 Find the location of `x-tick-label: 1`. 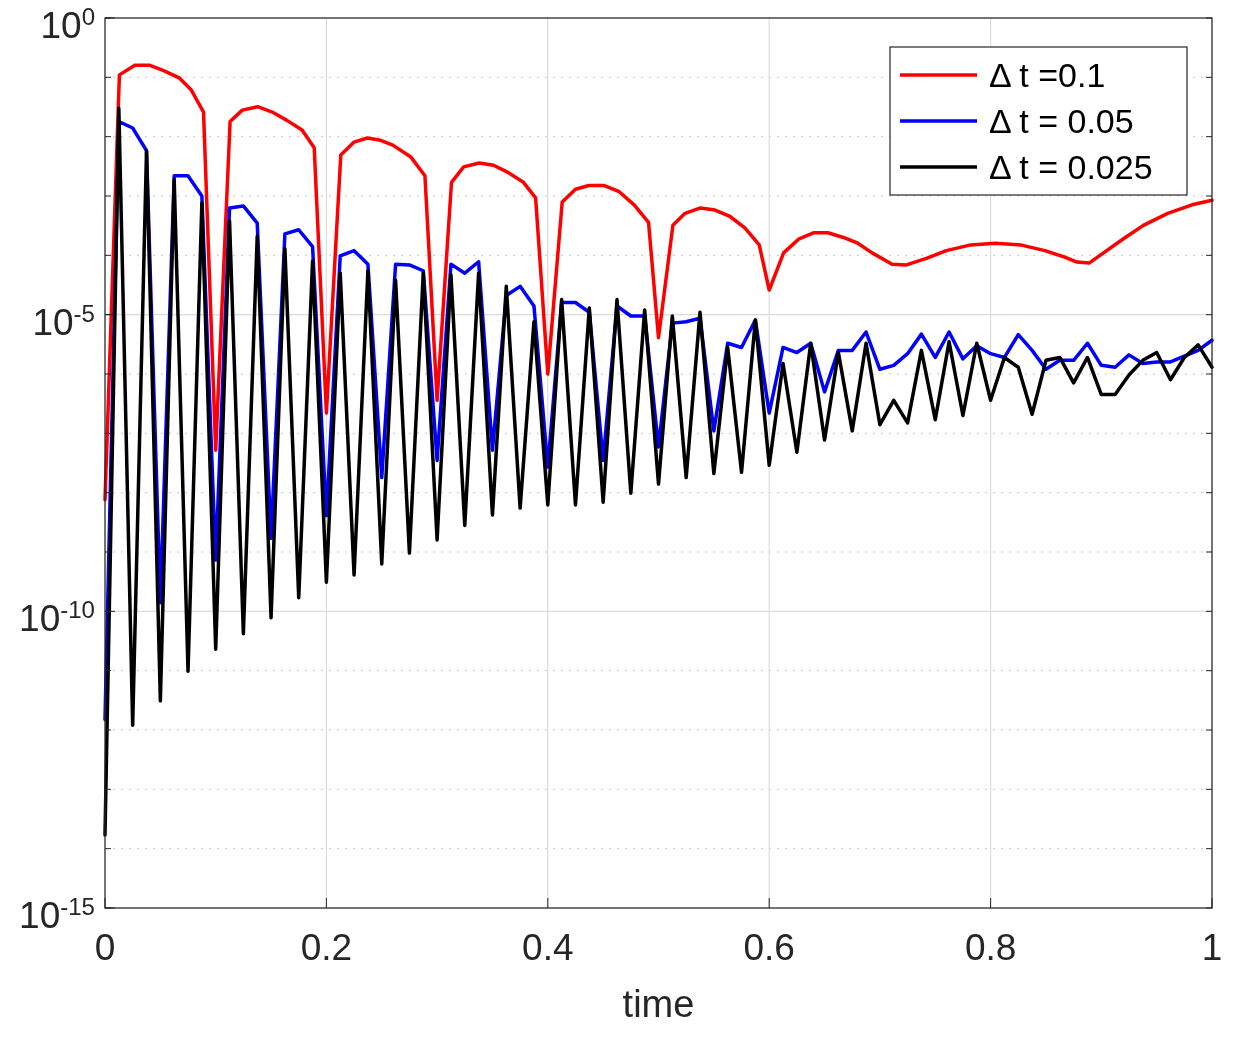

x-tick-label: 1 is located at coordinates (1212, 947).